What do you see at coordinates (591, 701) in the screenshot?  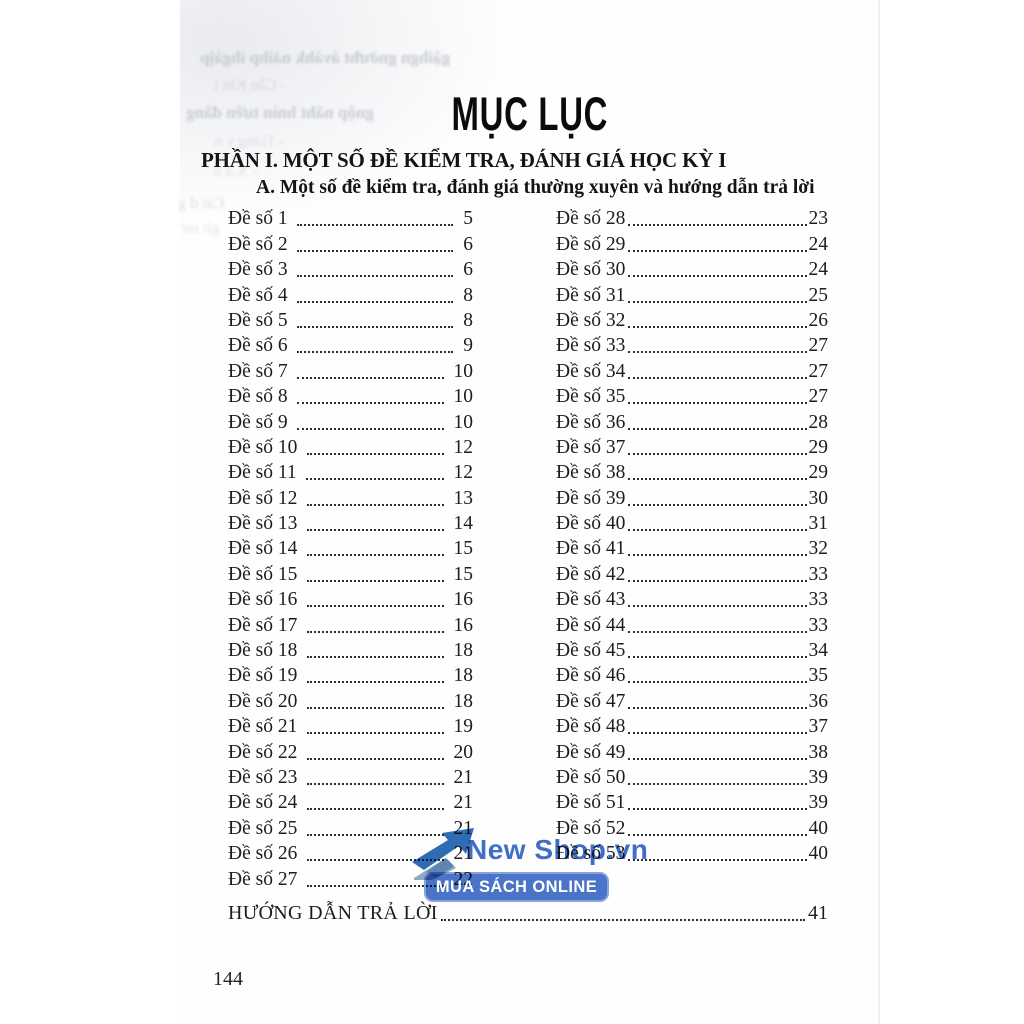 I see `toc-entry-label: Đề số 47` at bounding box center [591, 701].